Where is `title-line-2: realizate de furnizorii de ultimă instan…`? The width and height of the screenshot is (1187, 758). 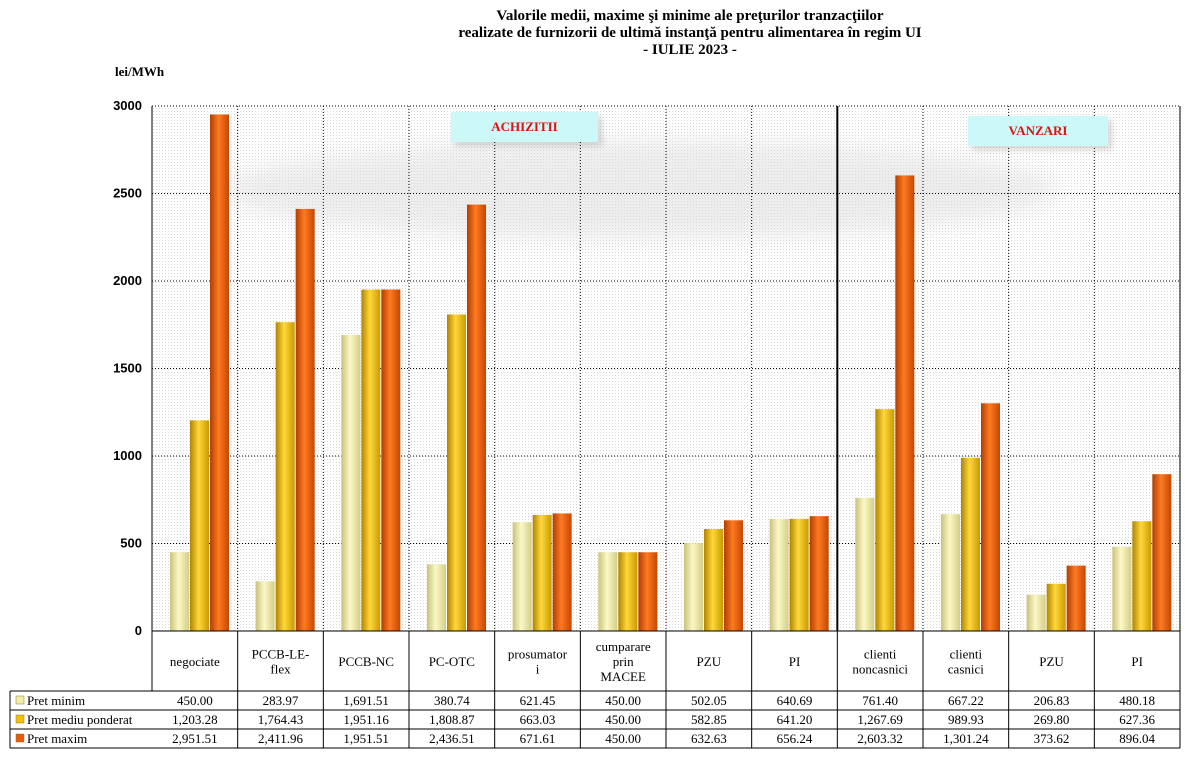
title-line-2: realizate de furnizorii de ultimă instan… is located at coordinates (690, 33).